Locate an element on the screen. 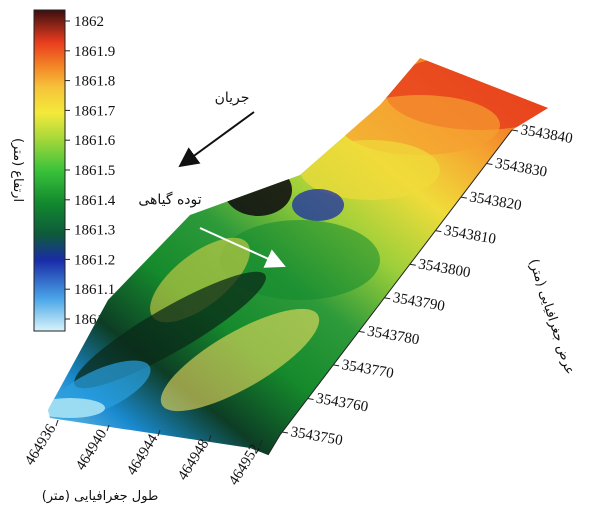 This screenshot has width=616, height=511. flow-annotation: جریان is located at coordinates (216, 129).